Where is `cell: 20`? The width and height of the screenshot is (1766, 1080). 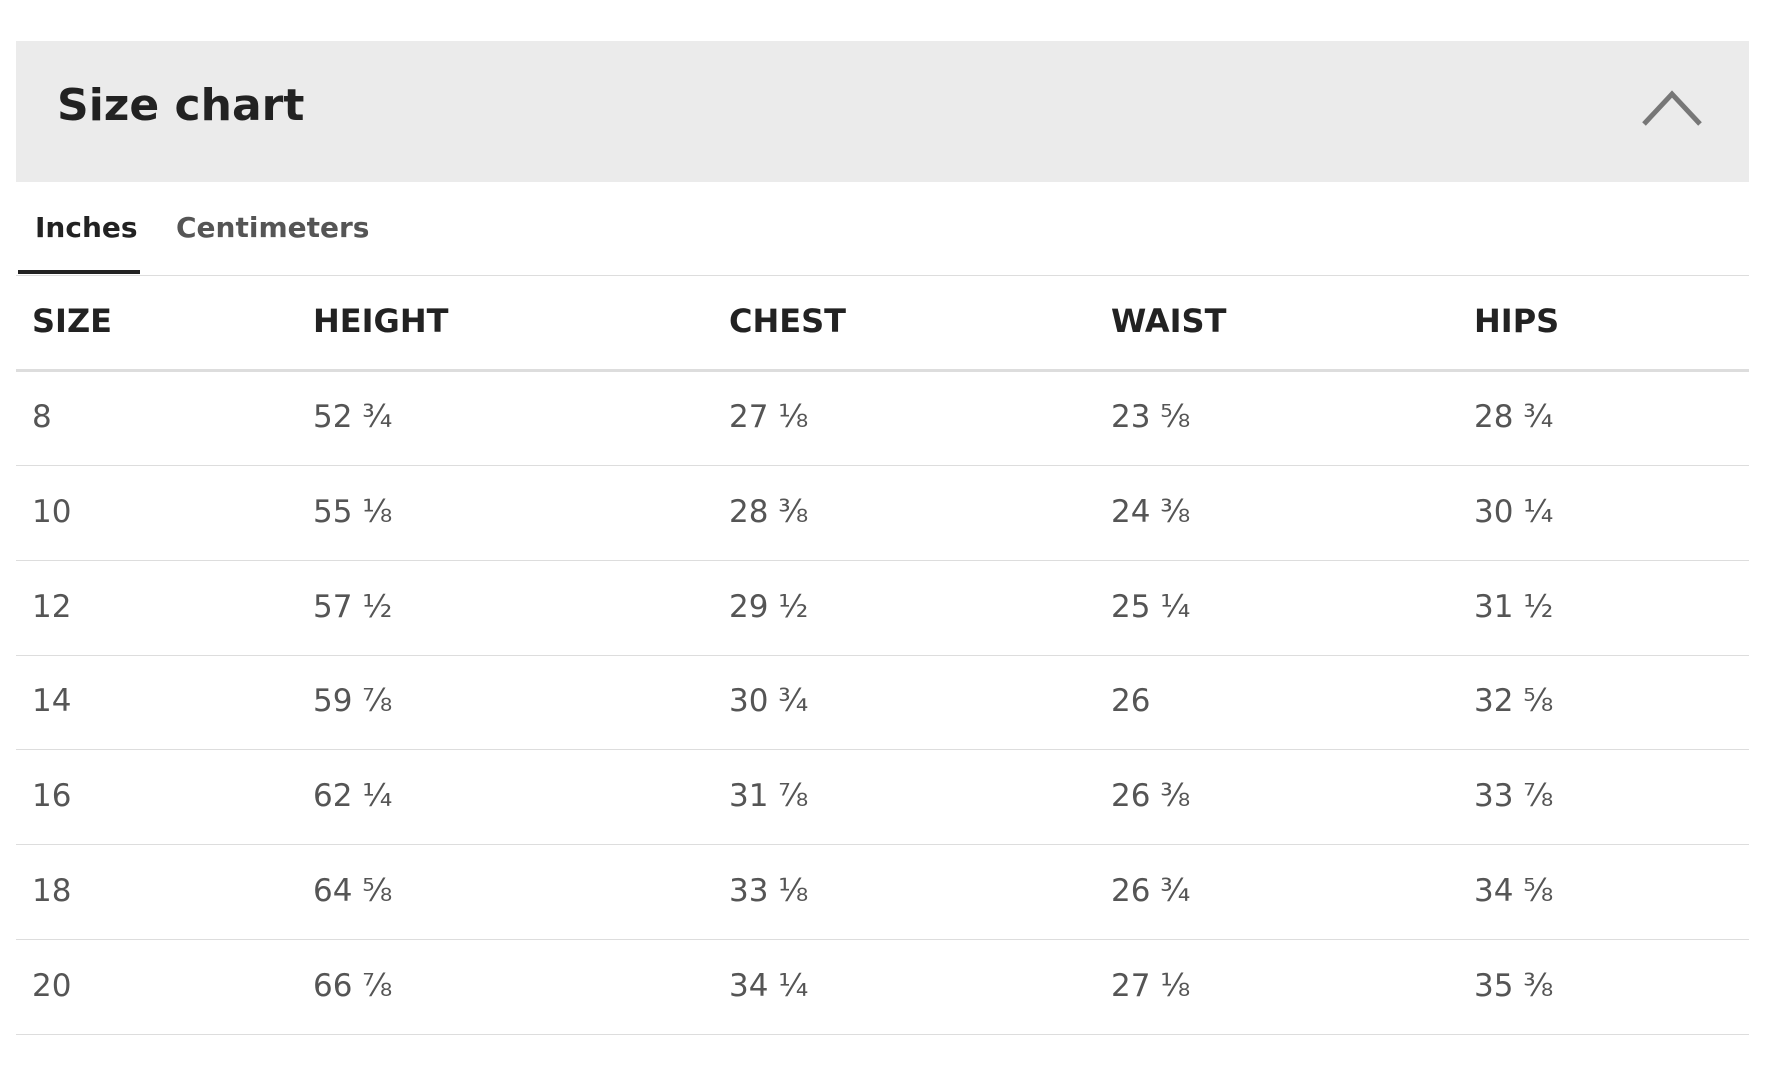 cell: 20 is located at coordinates (52, 985).